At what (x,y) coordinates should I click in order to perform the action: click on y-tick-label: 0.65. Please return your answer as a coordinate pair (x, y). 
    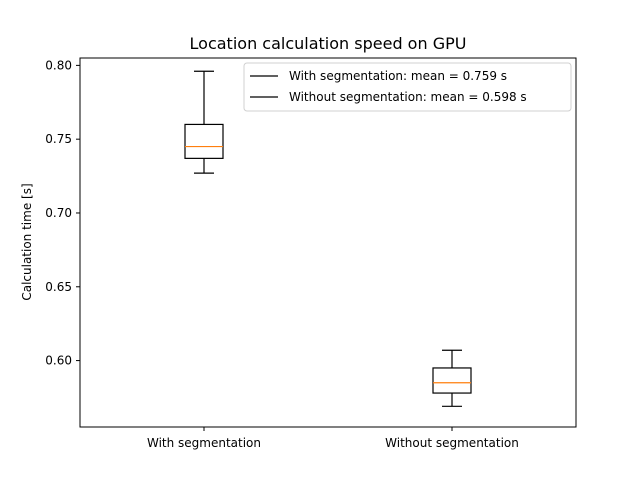
    Looking at the image, I should click on (58, 287).